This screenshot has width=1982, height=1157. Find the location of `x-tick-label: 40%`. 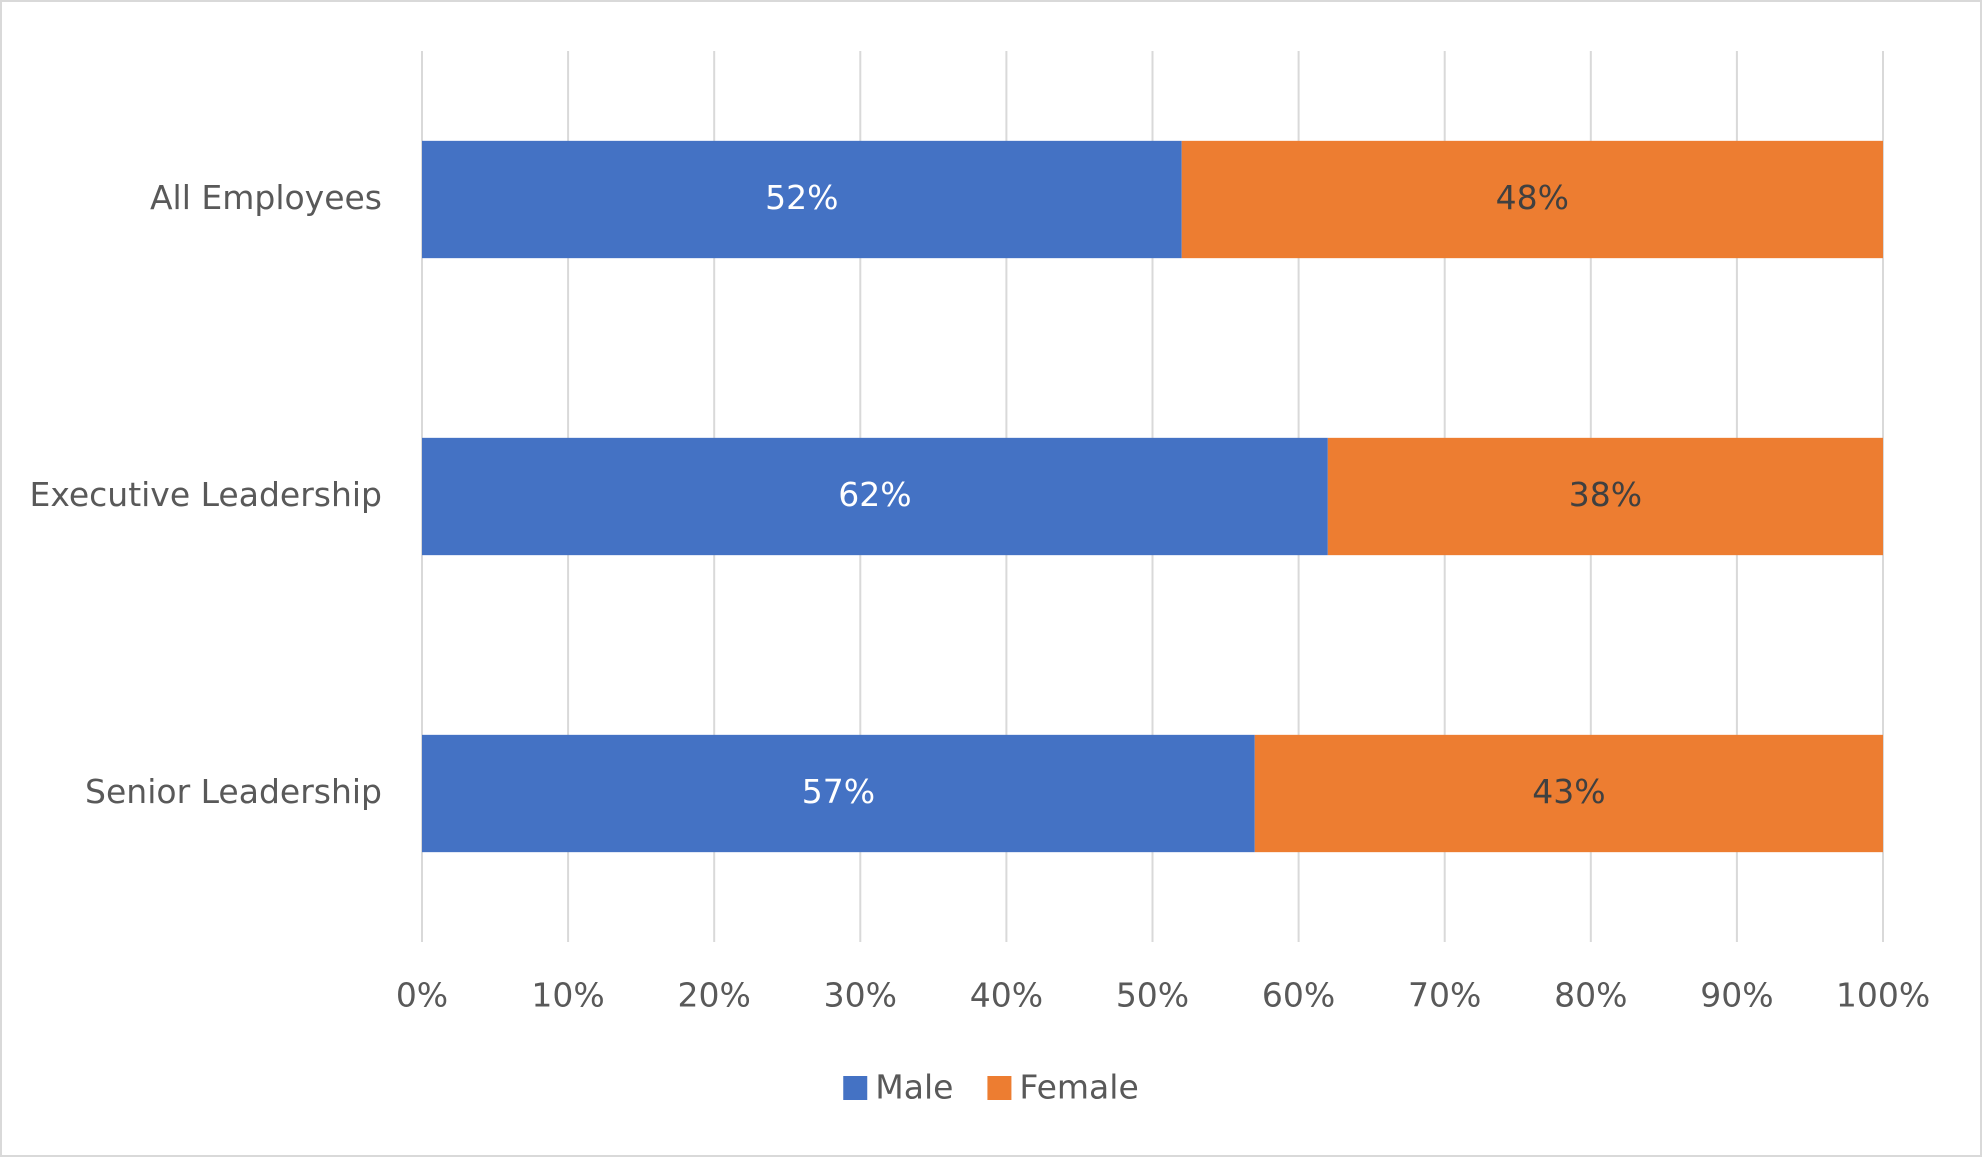

x-tick-label: 40% is located at coordinates (1006, 995).